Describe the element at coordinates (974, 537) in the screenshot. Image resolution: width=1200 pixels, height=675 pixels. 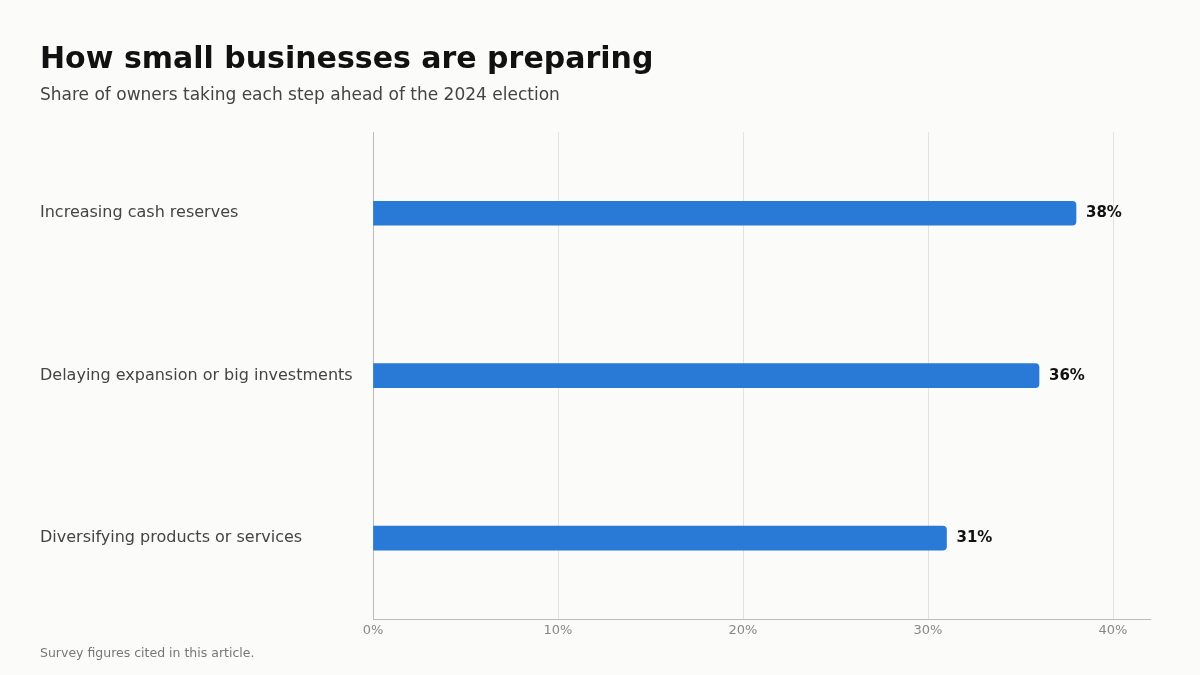
I see `data-label: 31%` at that location.